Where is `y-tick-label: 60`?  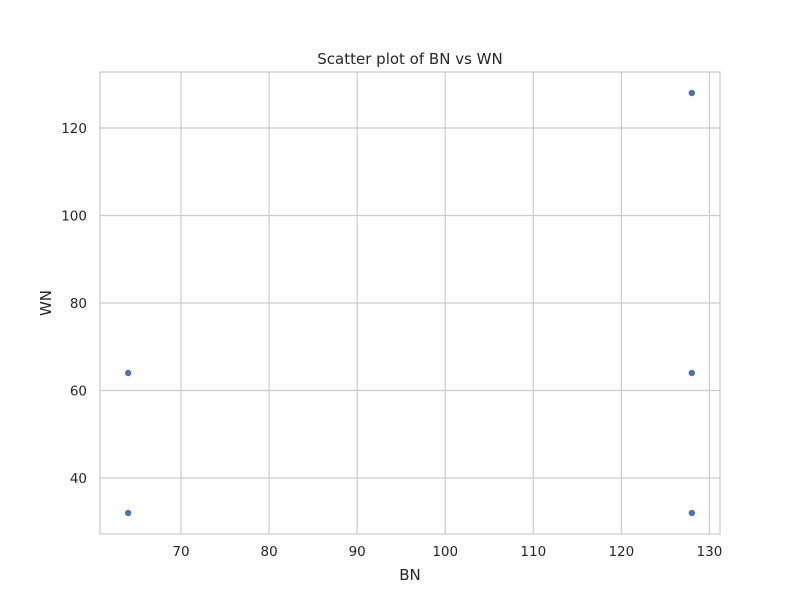 y-tick-label: 60 is located at coordinates (78, 392).